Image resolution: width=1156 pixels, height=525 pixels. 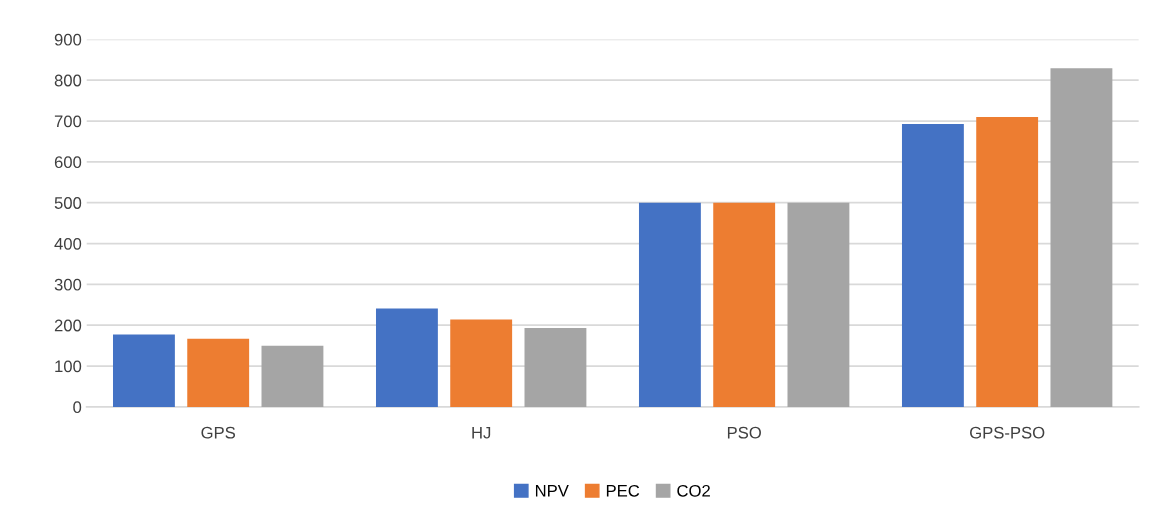 I want to click on y-tick-label: 300, so click(x=68, y=284).